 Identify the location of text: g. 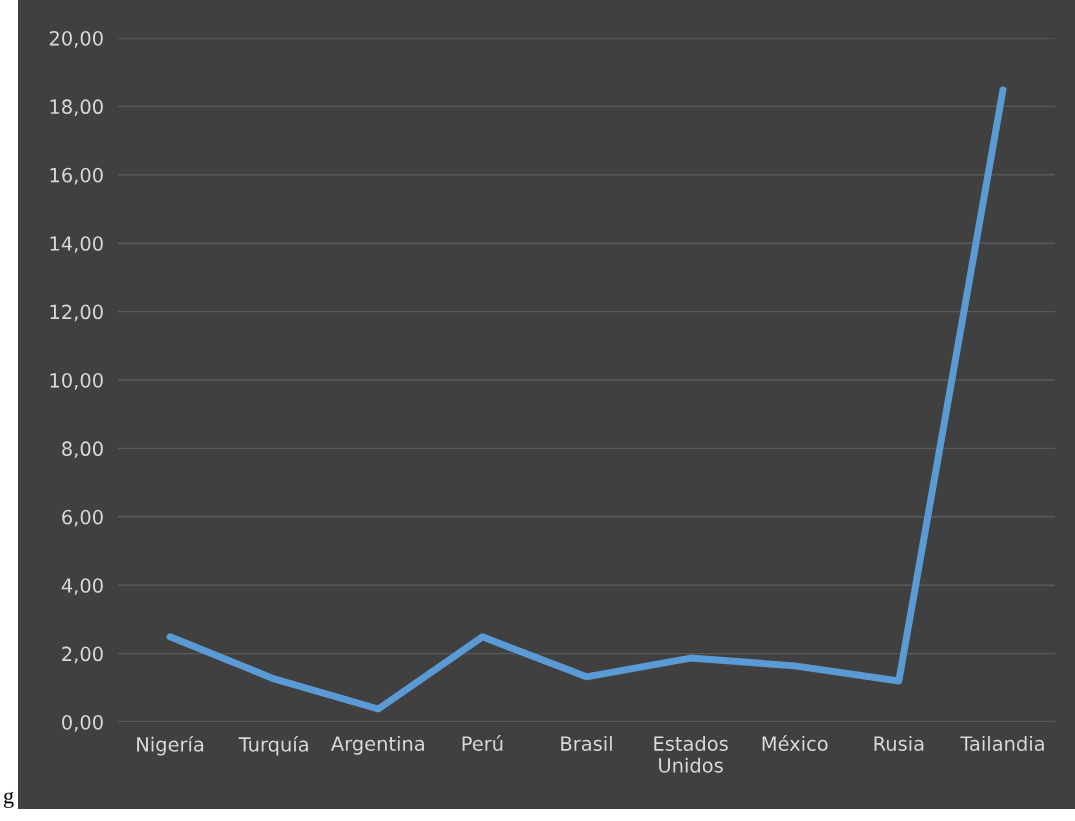
(8, 799).